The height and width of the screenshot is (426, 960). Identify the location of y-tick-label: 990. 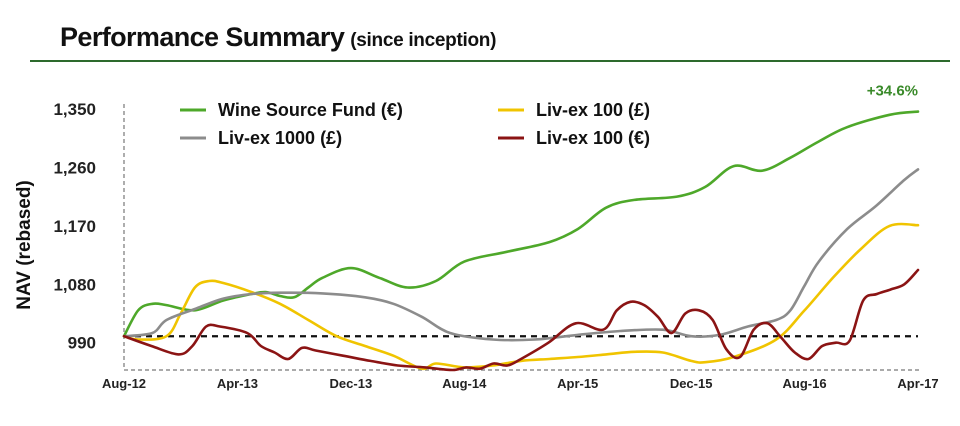
(82, 343).